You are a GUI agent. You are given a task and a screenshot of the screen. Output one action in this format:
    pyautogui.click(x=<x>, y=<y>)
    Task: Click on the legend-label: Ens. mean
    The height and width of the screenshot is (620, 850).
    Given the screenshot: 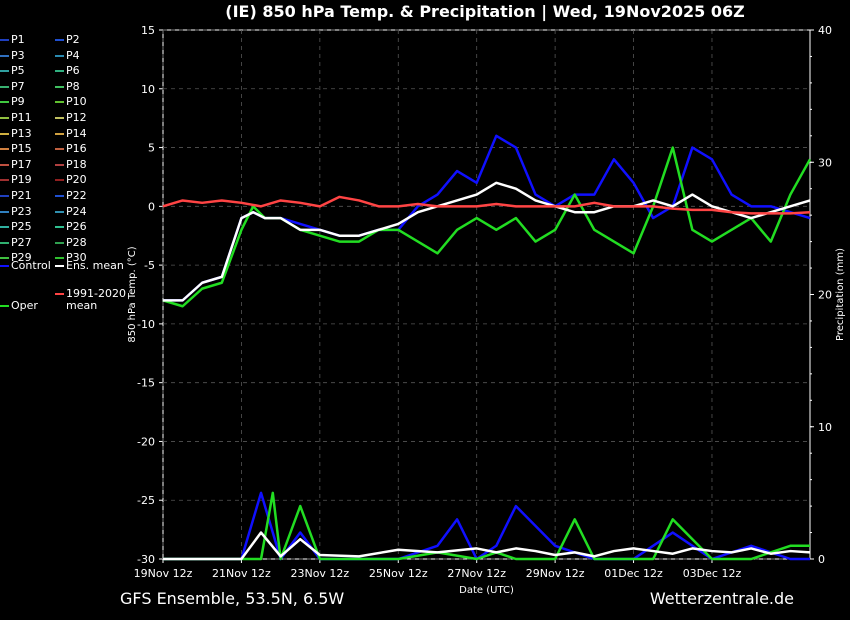 What is the action you would take?
    pyautogui.click(x=95, y=265)
    